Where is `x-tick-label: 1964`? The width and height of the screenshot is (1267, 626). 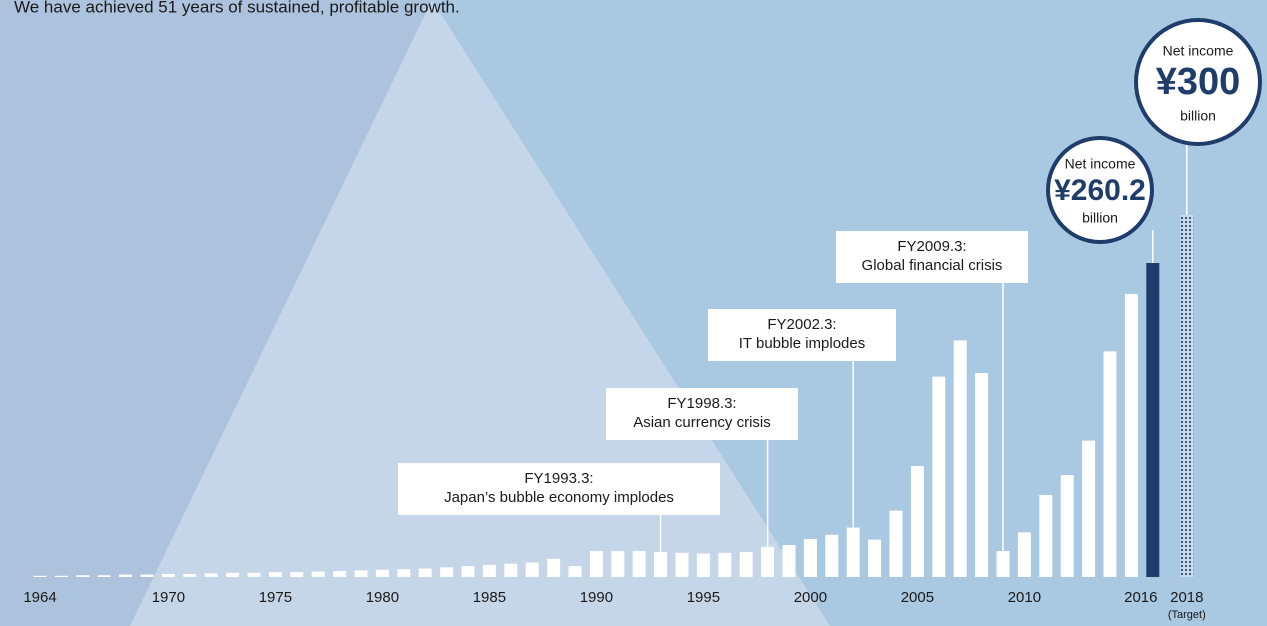 x-tick-label: 1964 is located at coordinates (39, 597).